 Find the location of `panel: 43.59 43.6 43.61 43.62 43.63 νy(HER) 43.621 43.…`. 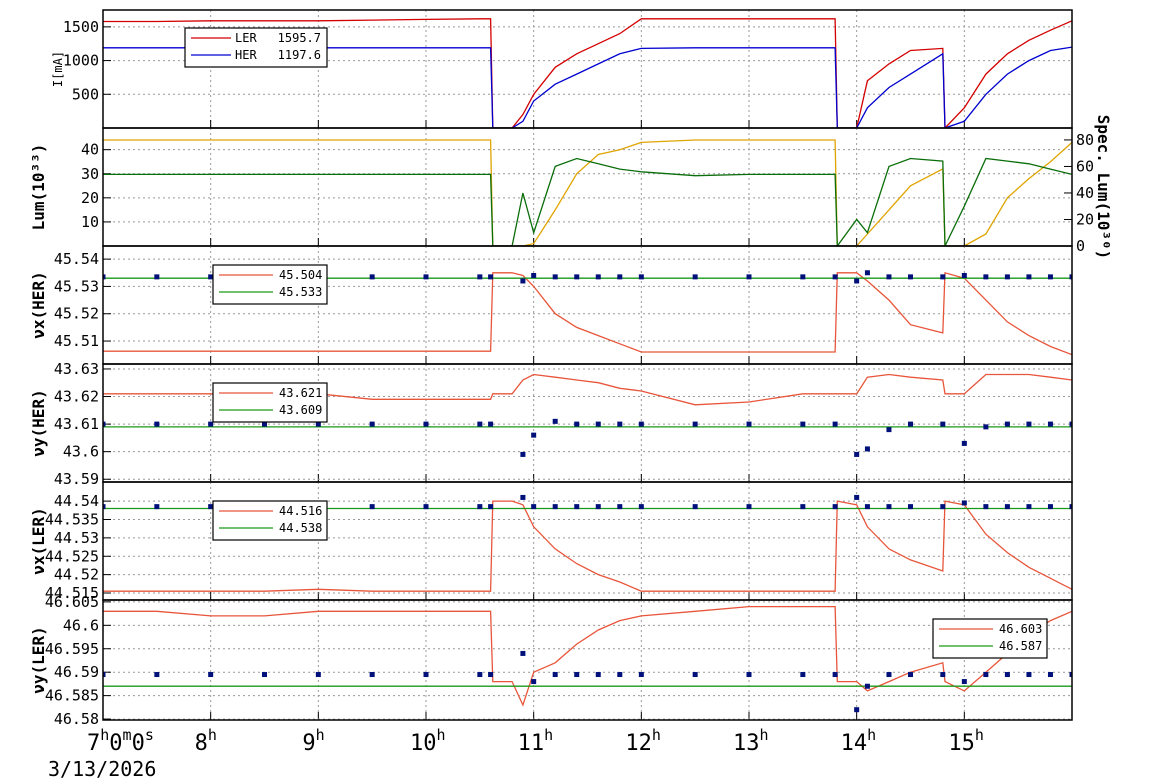

panel: 43.59 43.6 43.61 43.62 43.63 νy(HER) 43.621 43.… is located at coordinates (551, 424).